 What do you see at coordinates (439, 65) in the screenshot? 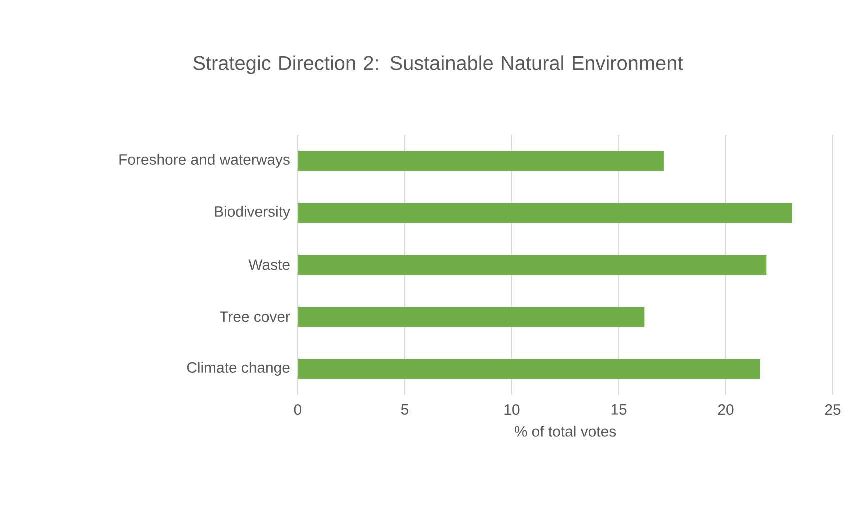
I see `chart-title: Strategic Direction 2: Sustainable Natural Environment` at bounding box center [439, 65].